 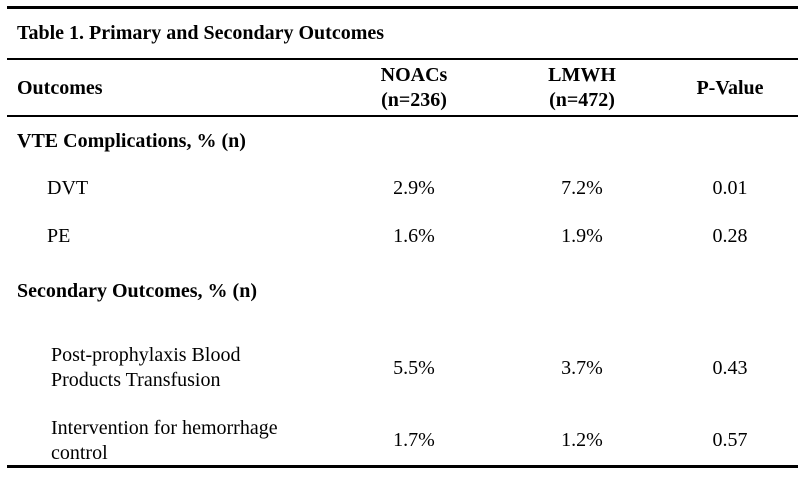 What do you see at coordinates (79, 453) in the screenshot?
I see `row-label-line: control` at bounding box center [79, 453].